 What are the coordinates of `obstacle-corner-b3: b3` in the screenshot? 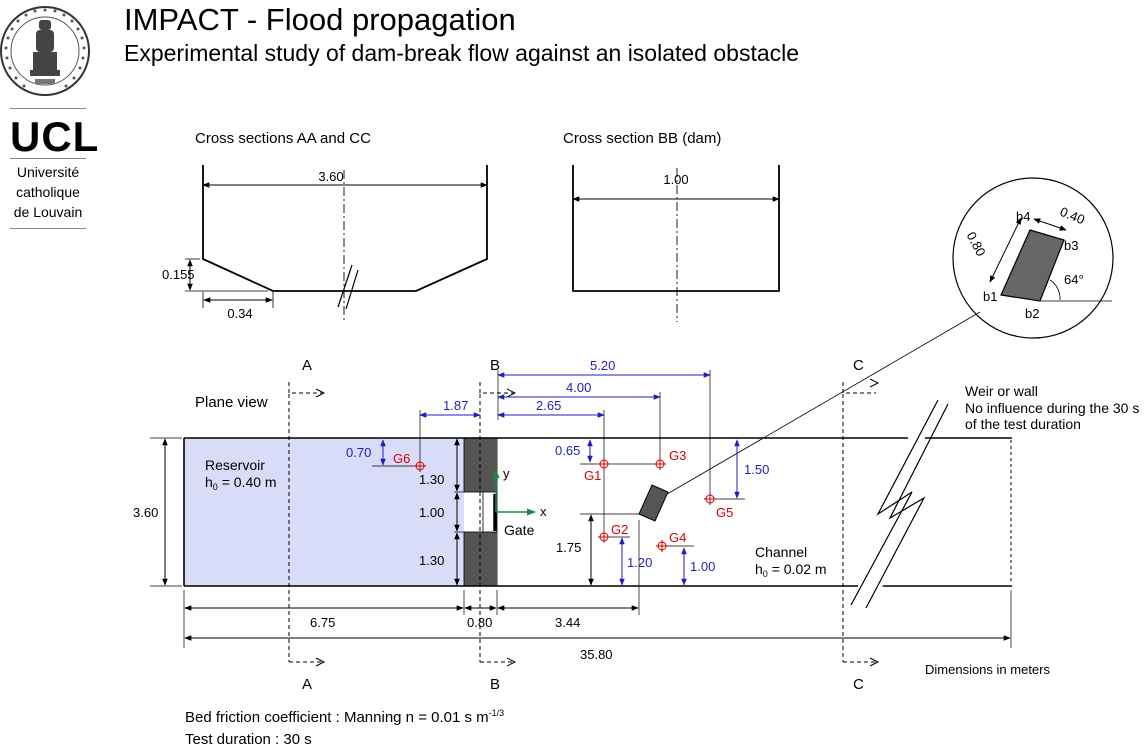 It's located at (1071, 245).